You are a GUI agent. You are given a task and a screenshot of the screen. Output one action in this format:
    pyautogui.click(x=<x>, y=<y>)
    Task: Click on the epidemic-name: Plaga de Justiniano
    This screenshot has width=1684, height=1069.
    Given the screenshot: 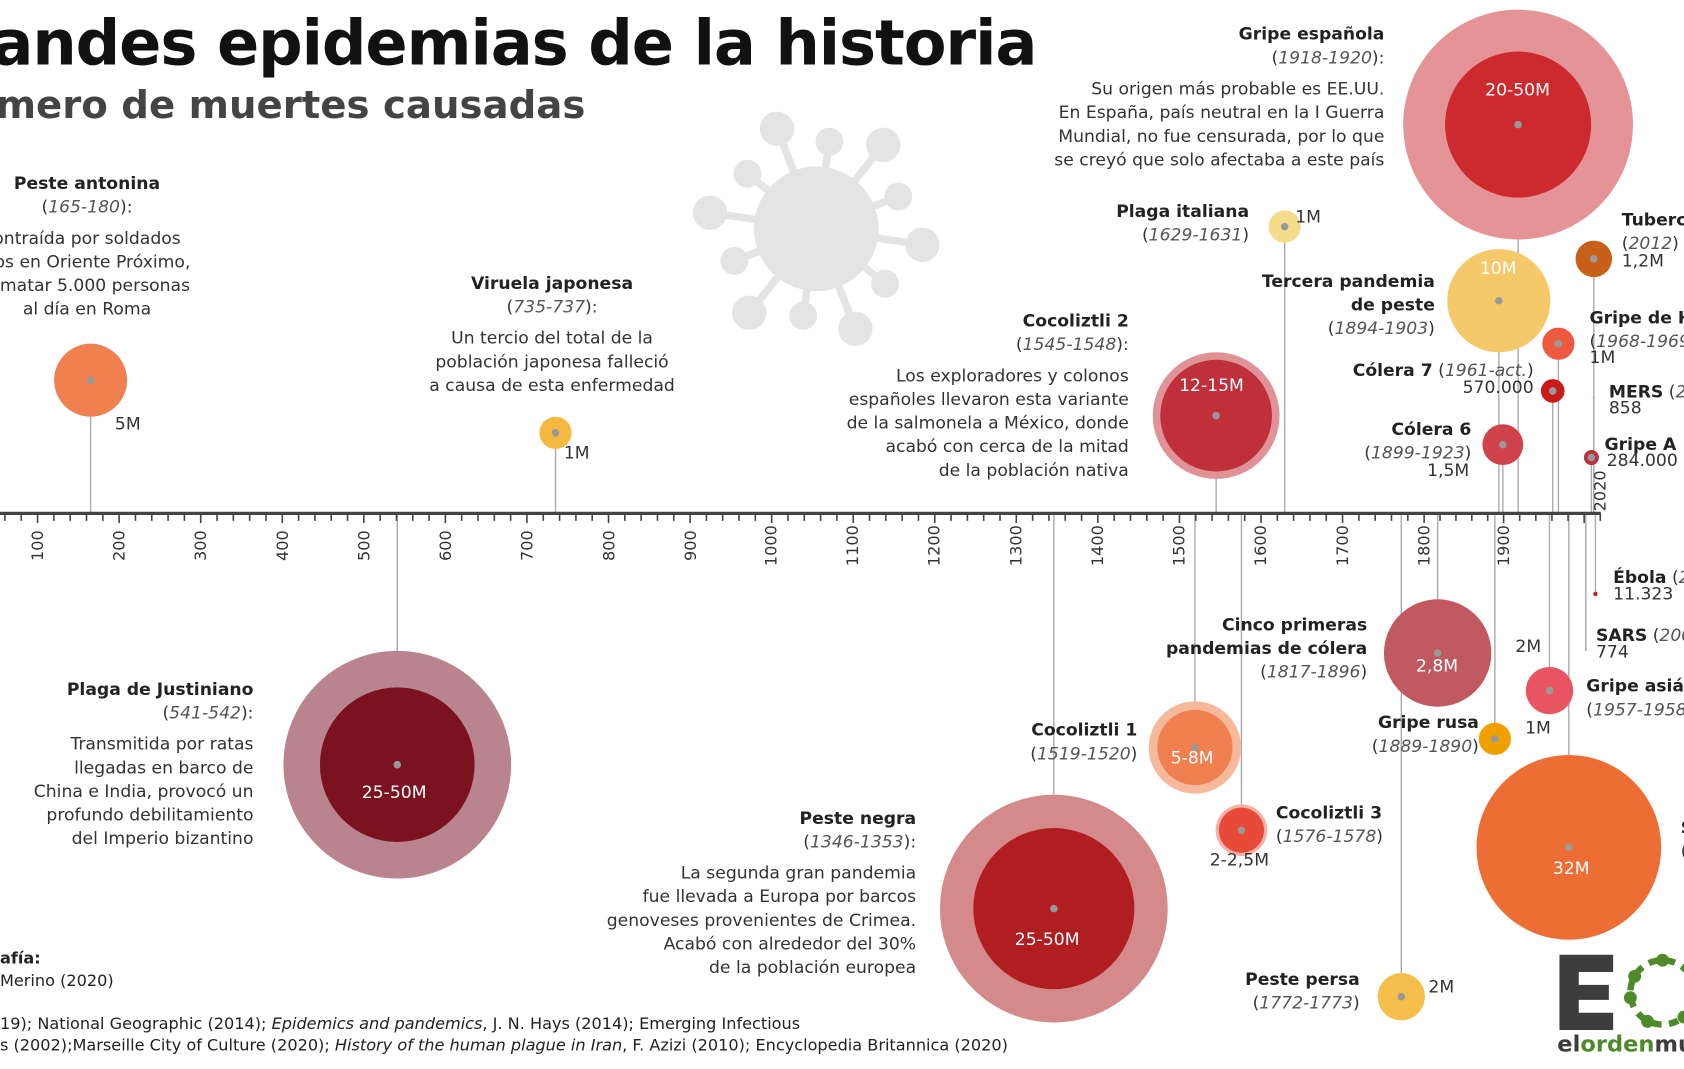 What is the action you would take?
    pyautogui.click(x=160, y=689)
    